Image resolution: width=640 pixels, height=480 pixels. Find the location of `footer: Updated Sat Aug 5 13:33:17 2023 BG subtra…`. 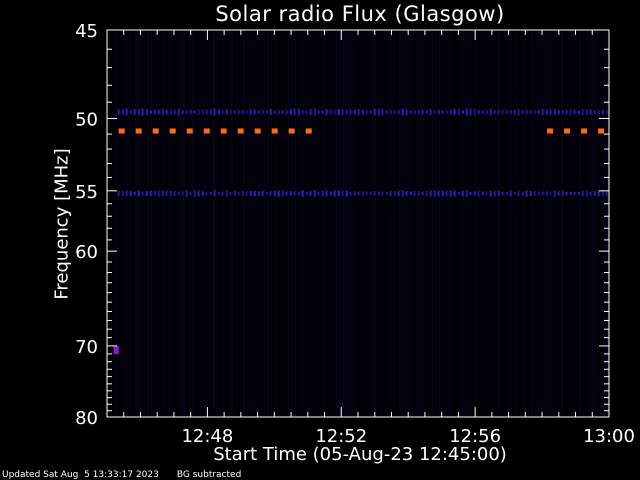

footer: Updated Sat Aug 5 13:33:17 2023 BG subtra… is located at coordinates (130, 475).